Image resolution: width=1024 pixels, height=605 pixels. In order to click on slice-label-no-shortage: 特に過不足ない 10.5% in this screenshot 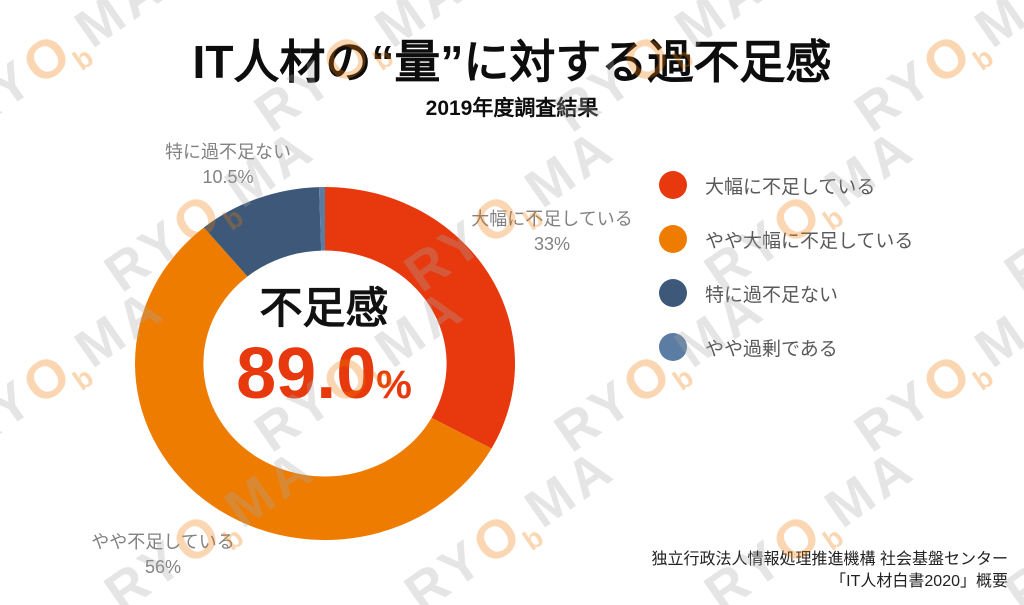, I will do `click(228, 165)`.